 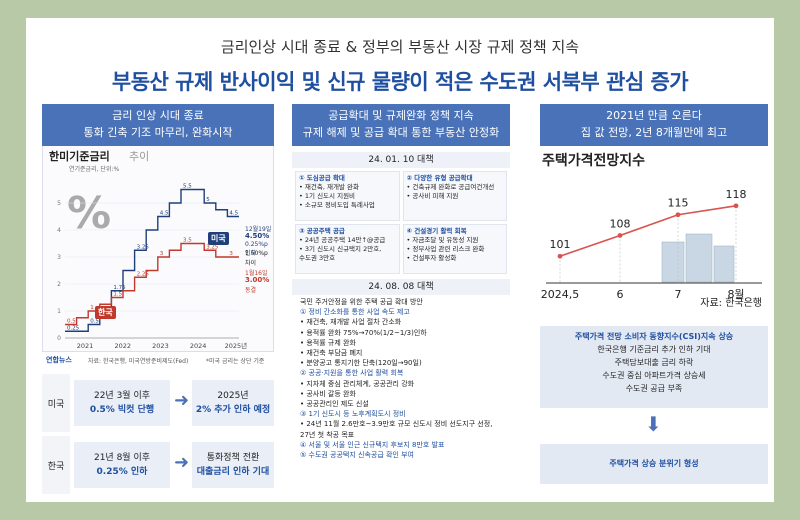 I want to click on rate-source: 자료: 한국은행, 미국연방준비제도(Fed), so click(x=138, y=361).